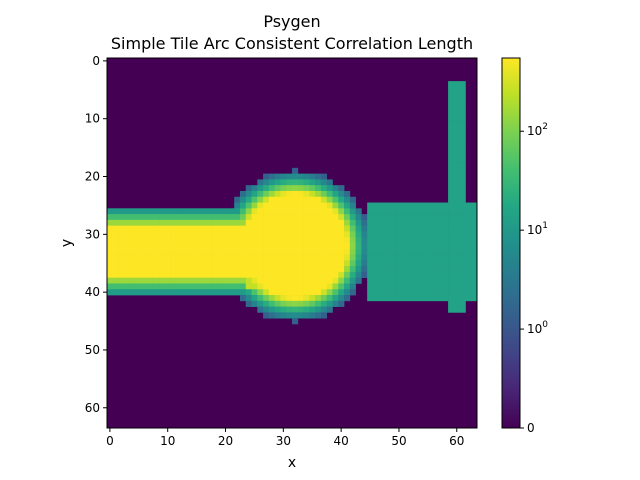 The image size is (640, 480). I want to click on x-tick-label: 0, so click(110, 441).